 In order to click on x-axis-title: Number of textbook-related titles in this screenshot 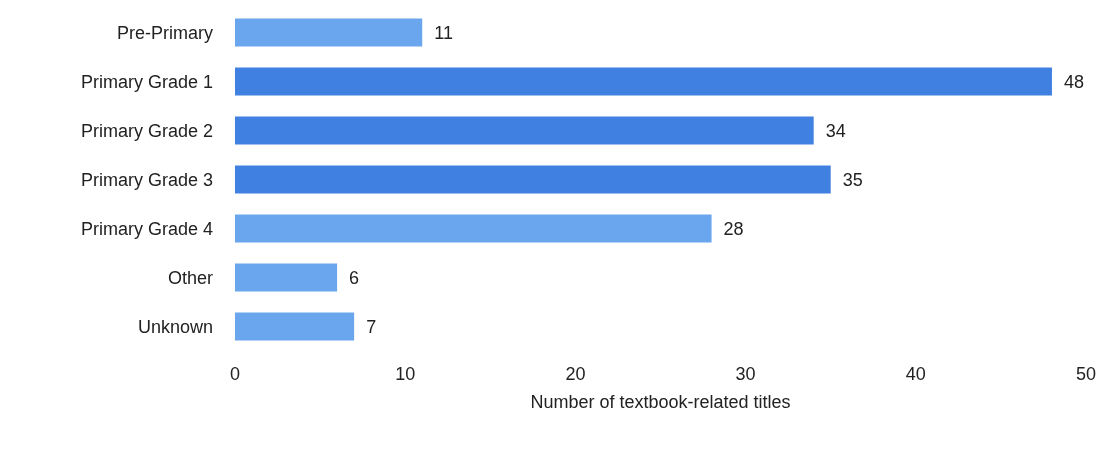, I will do `click(660, 402)`.